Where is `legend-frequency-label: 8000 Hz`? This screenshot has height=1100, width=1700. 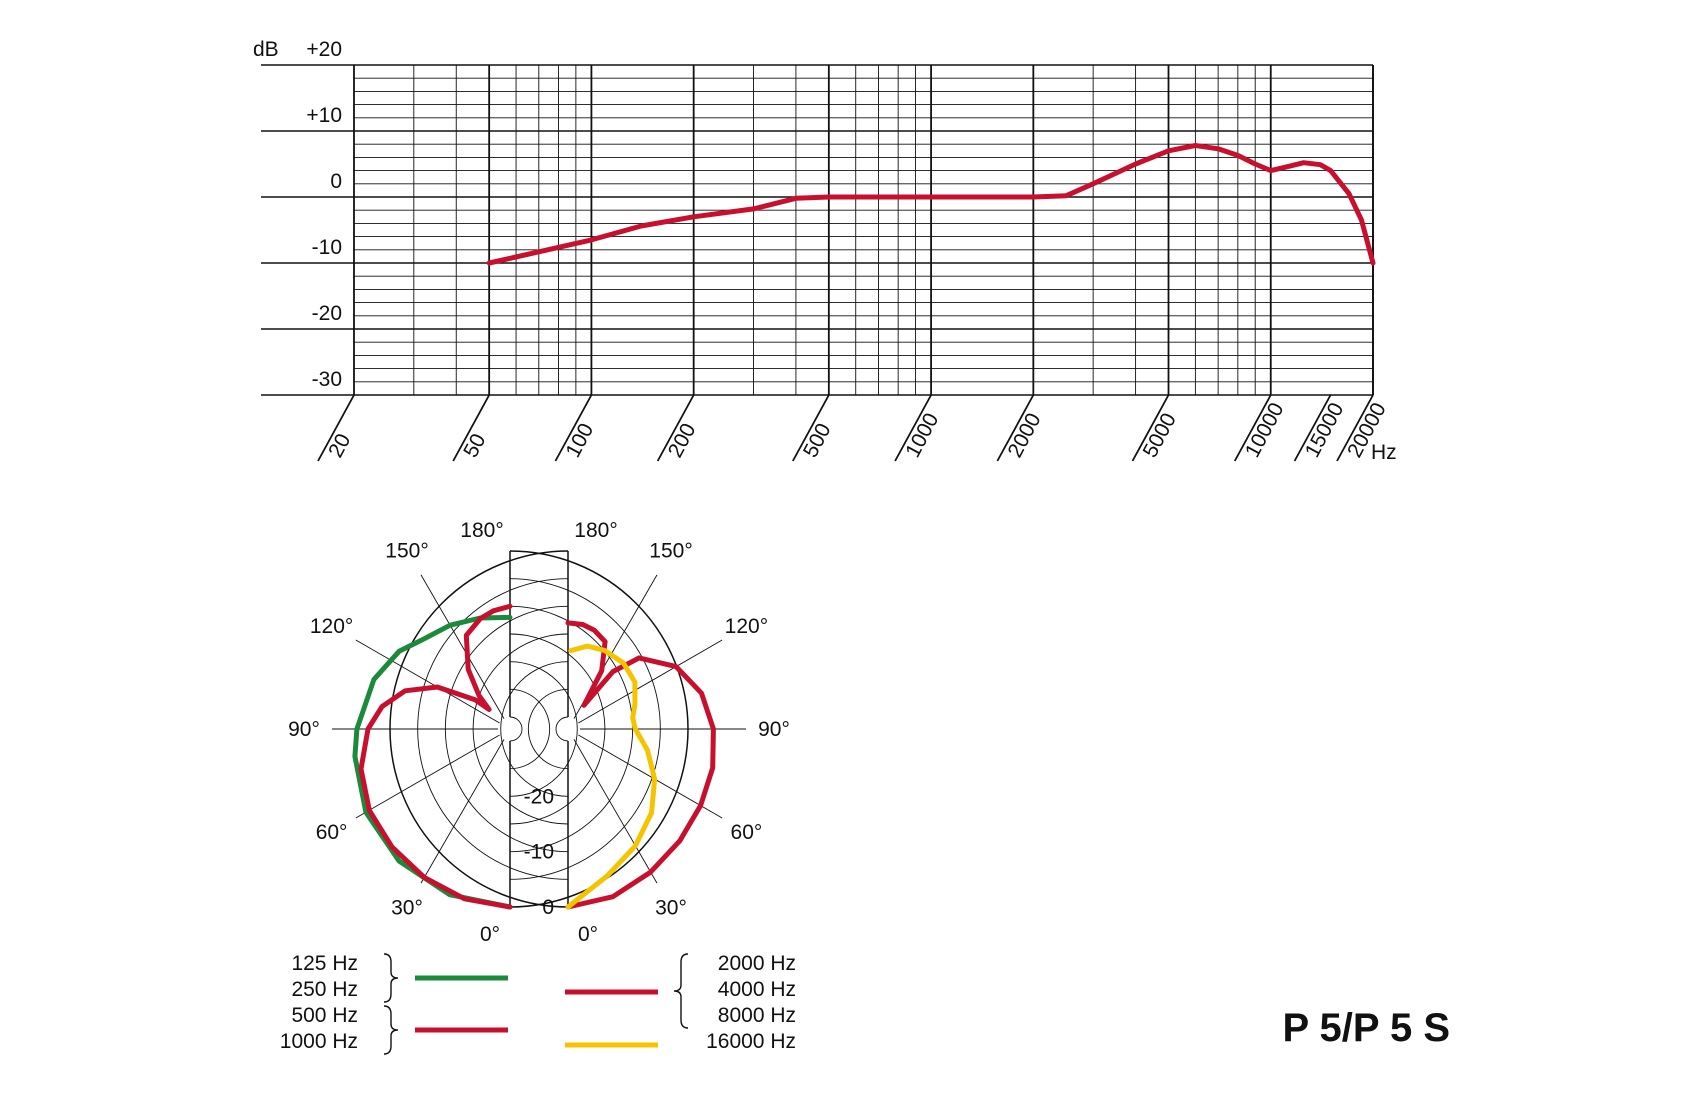
legend-frequency-label: 8000 Hz is located at coordinates (757, 1015).